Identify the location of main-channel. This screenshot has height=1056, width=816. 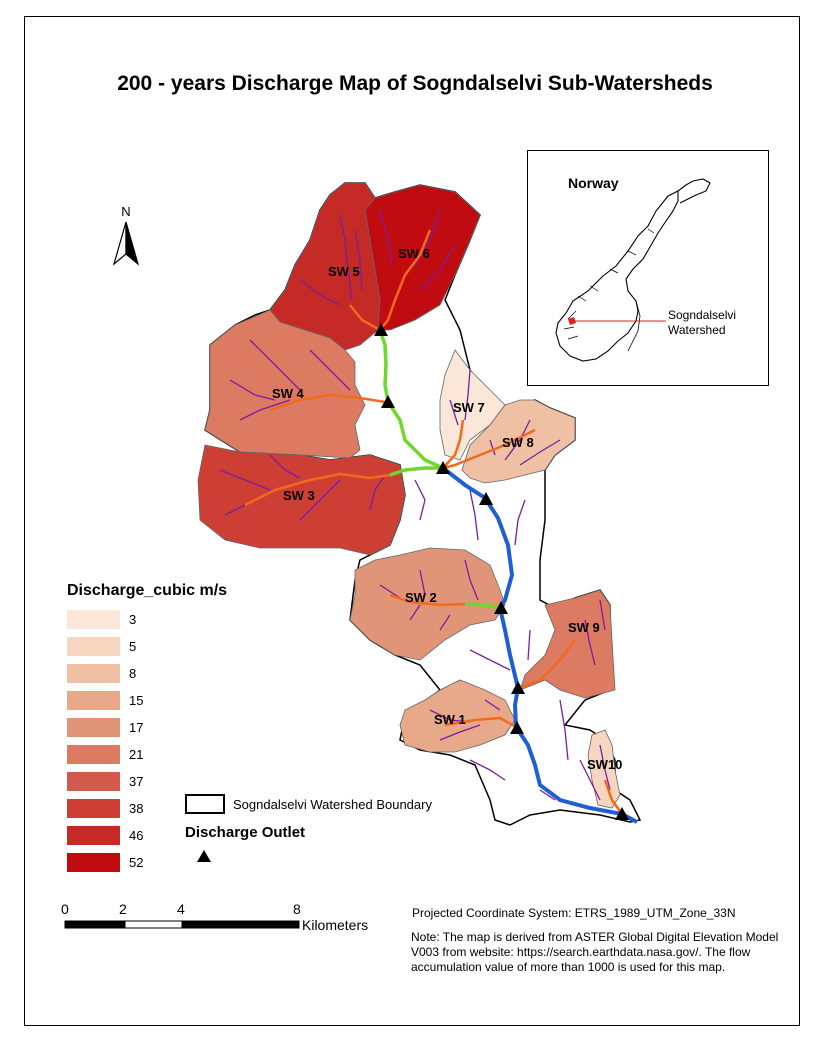
(539, 645).